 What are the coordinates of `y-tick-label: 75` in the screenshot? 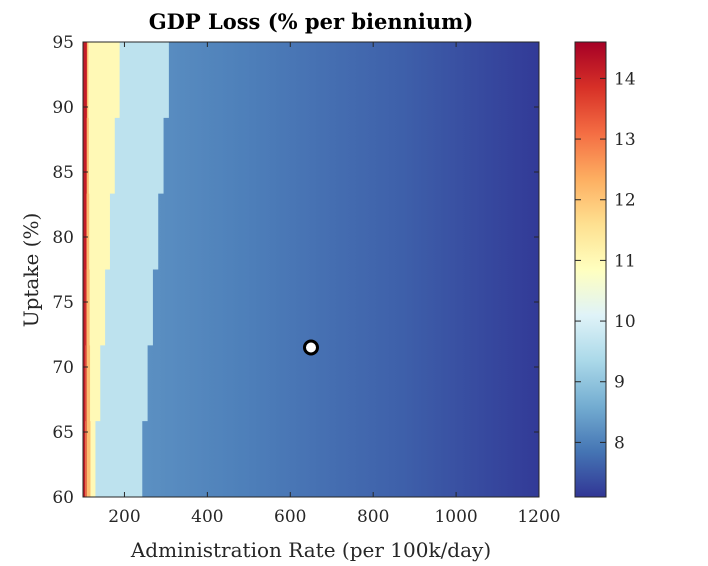 It's located at (63, 303).